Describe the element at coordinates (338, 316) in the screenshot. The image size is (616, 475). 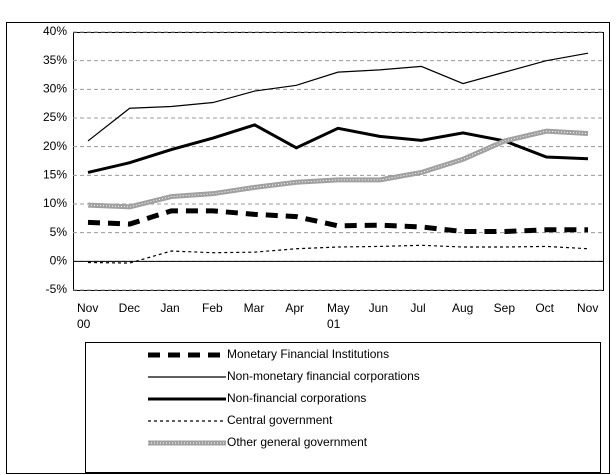
I see `x-tick-label: May 01` at that location.